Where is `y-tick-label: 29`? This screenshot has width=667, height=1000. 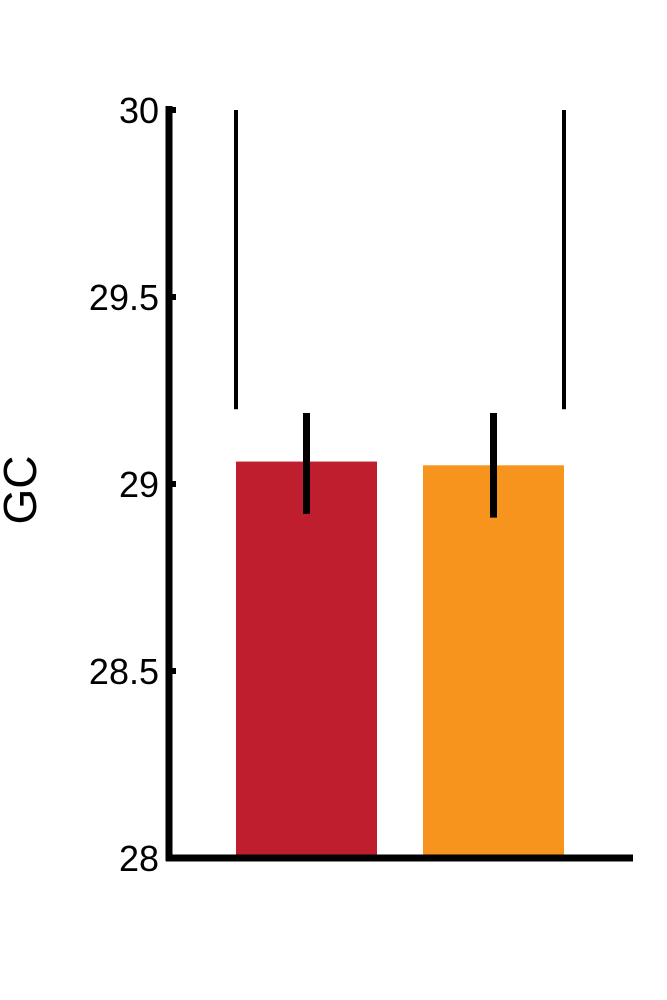
y-tick-label: 29 is located at coordinates (139, 484).